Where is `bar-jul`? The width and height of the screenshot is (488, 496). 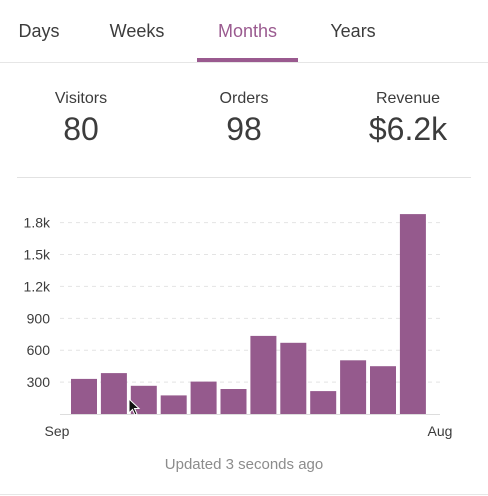
bar-jul is located at coordinates (383, 390).